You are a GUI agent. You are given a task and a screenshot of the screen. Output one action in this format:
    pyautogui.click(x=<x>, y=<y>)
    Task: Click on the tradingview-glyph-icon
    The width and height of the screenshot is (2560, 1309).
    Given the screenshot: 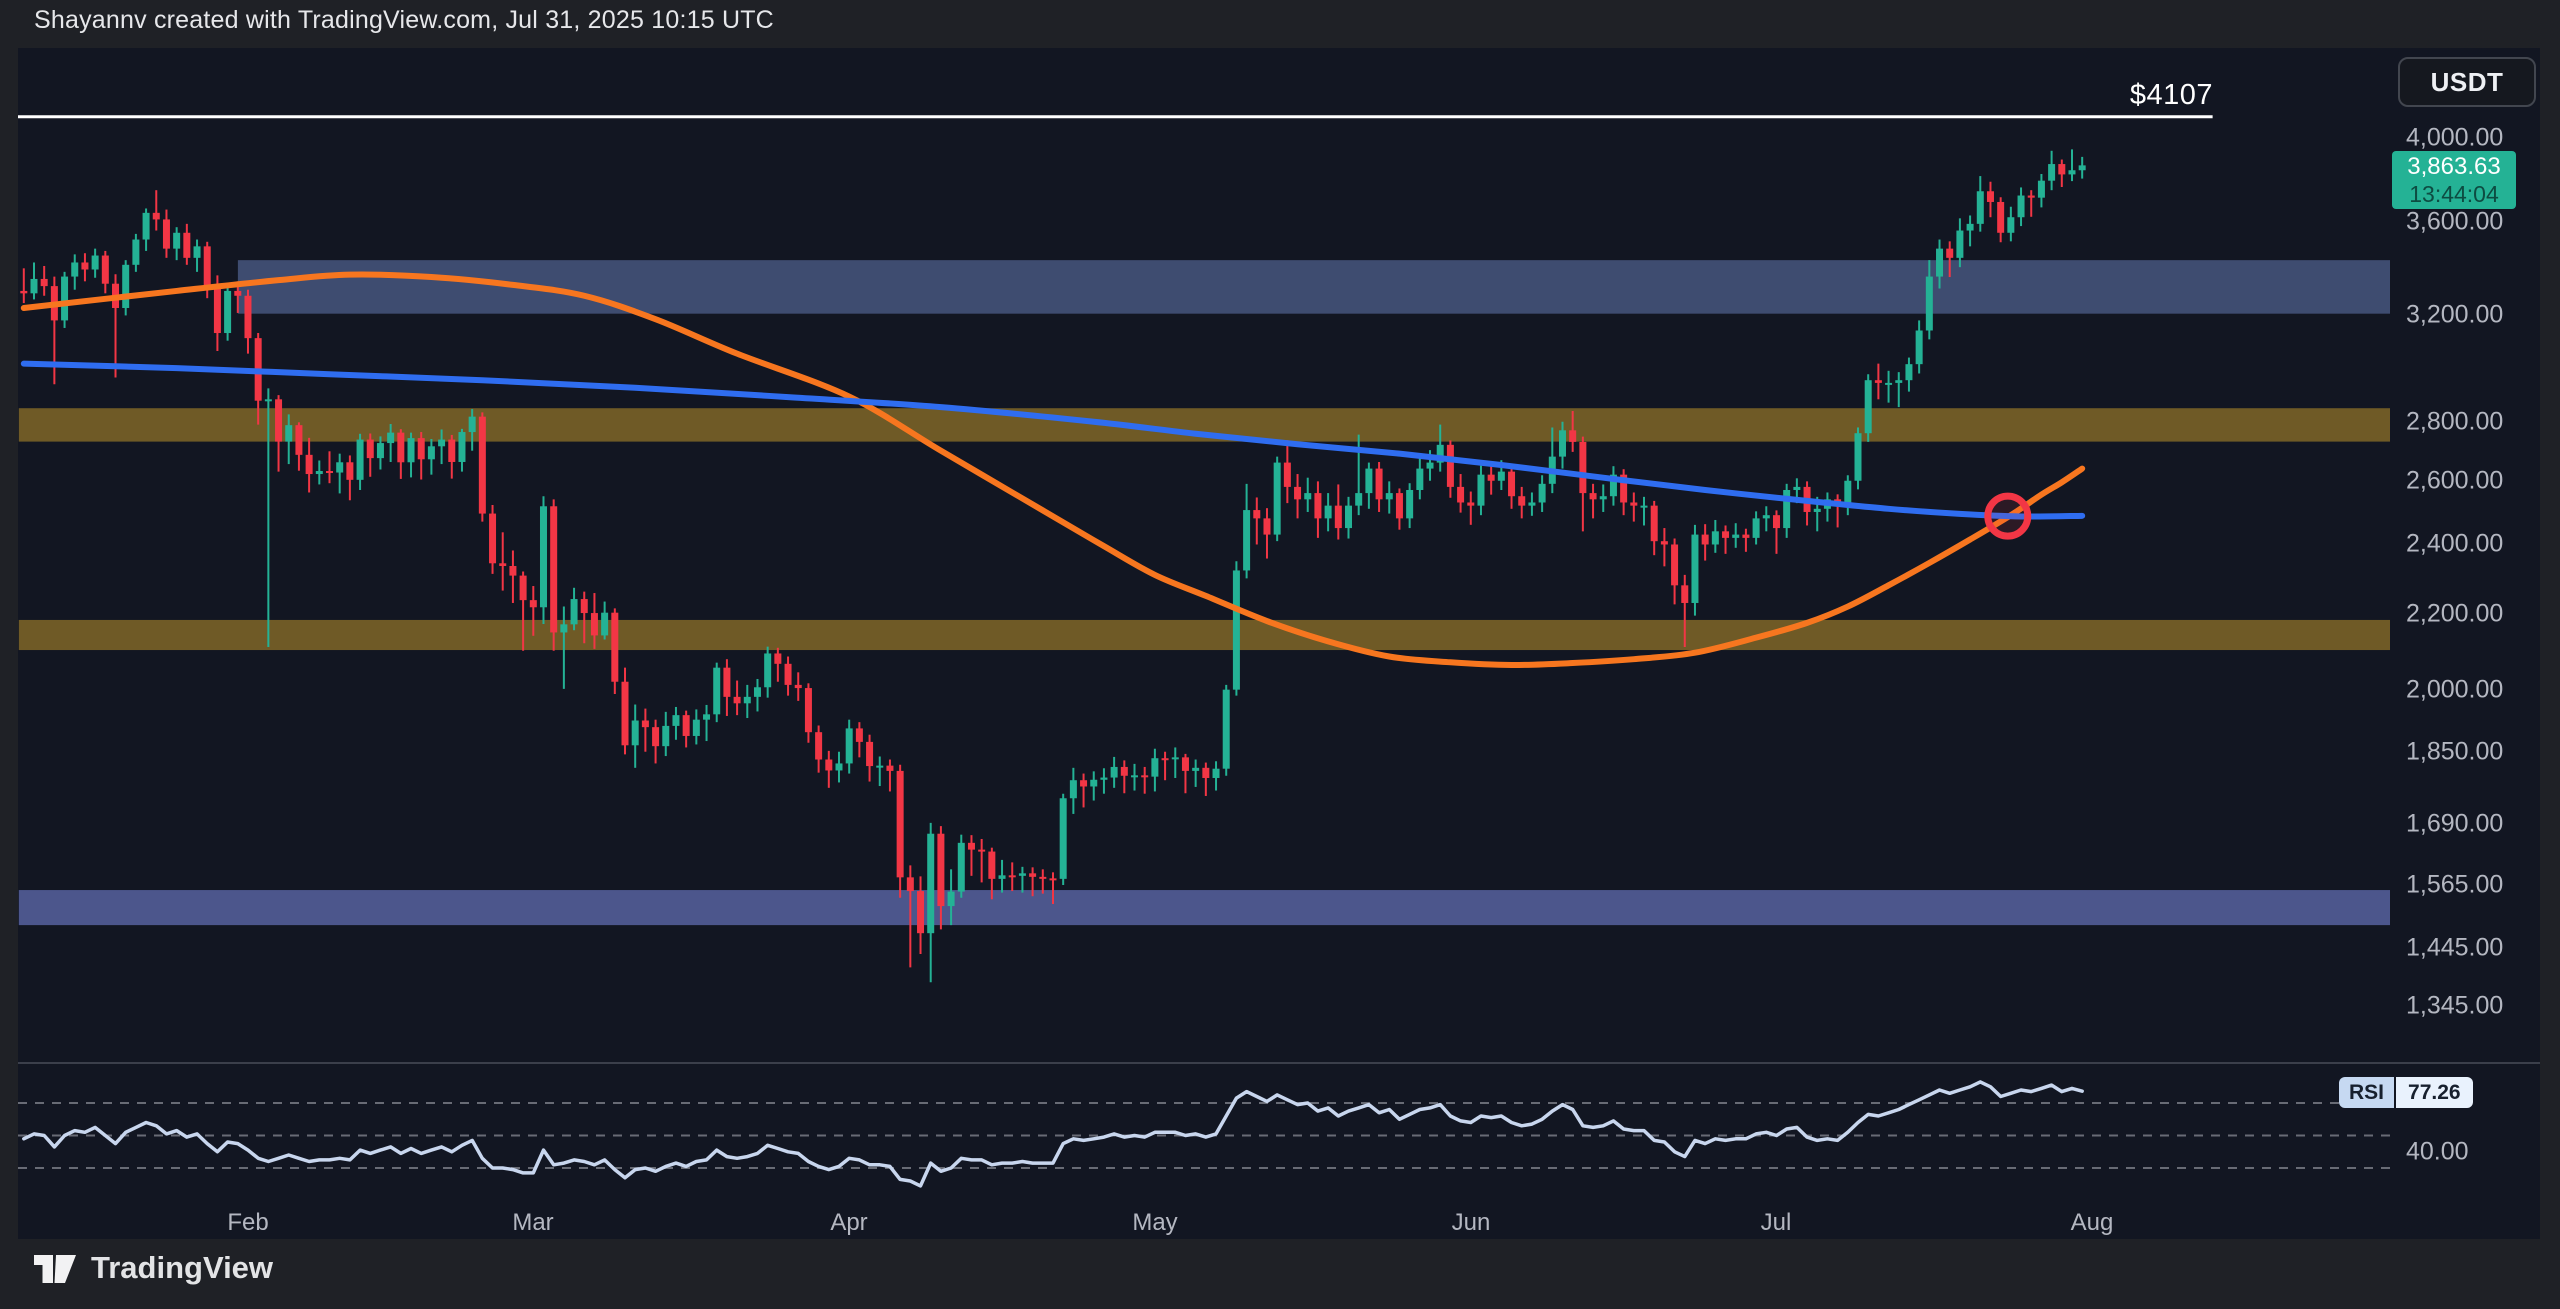 What is the action you would take?
    pyautogui.click(x=55, y=1269)
    